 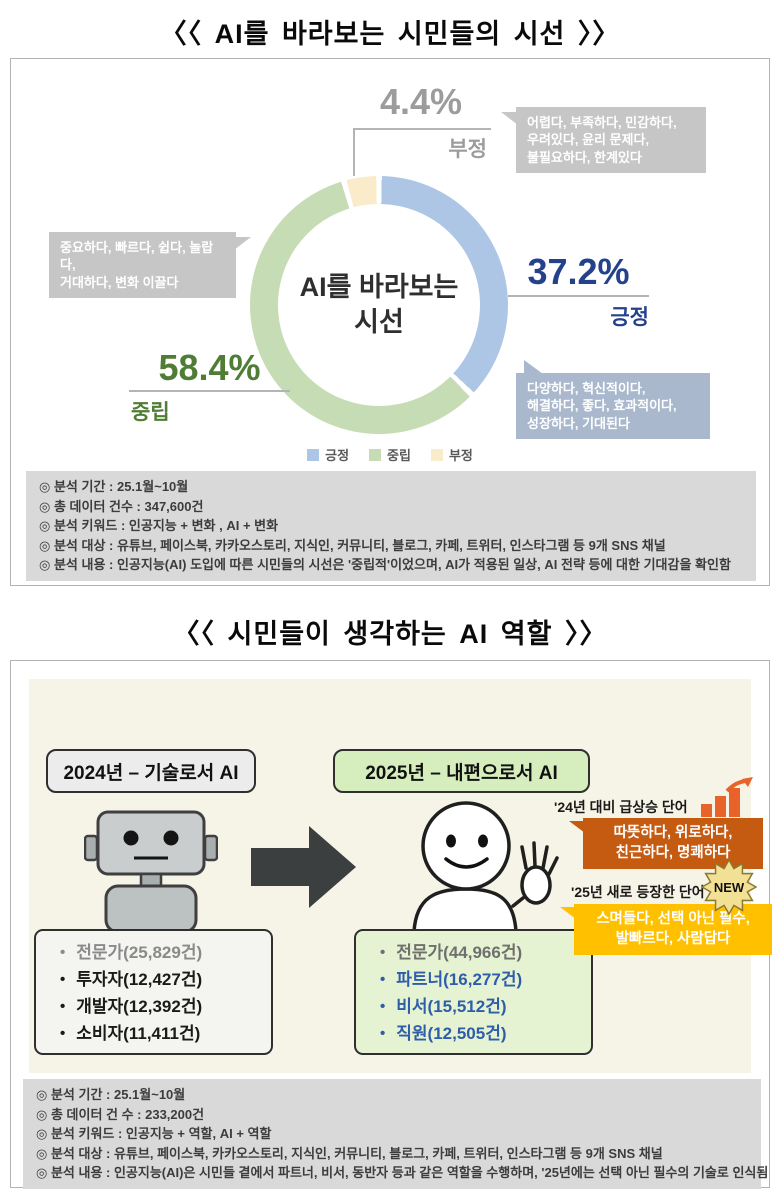 I want to click on legend-label: 중립, so click(x=399, y=455).